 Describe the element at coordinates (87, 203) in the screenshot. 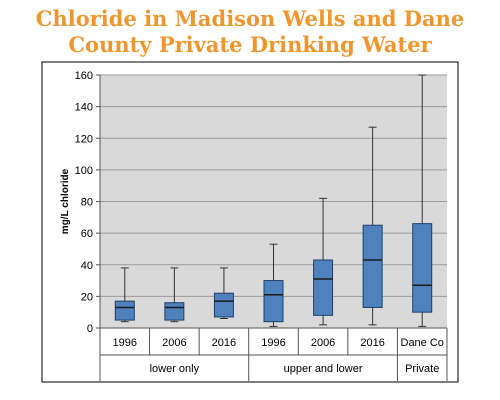

I see `y-tick-label: 80` at that location.